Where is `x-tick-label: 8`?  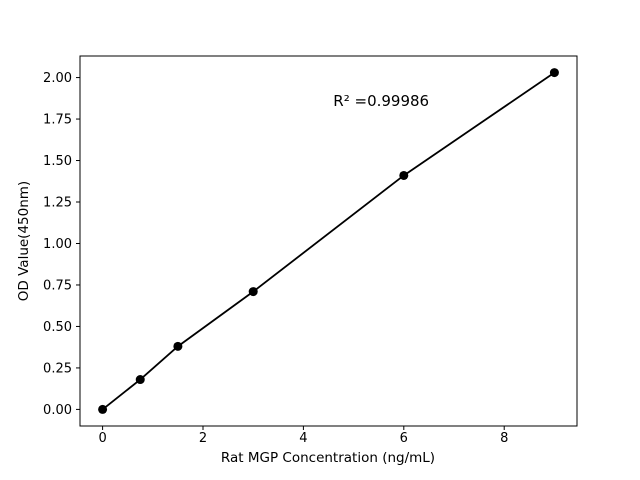
x-tick-label: 8 is located at coordinates (504, 438).